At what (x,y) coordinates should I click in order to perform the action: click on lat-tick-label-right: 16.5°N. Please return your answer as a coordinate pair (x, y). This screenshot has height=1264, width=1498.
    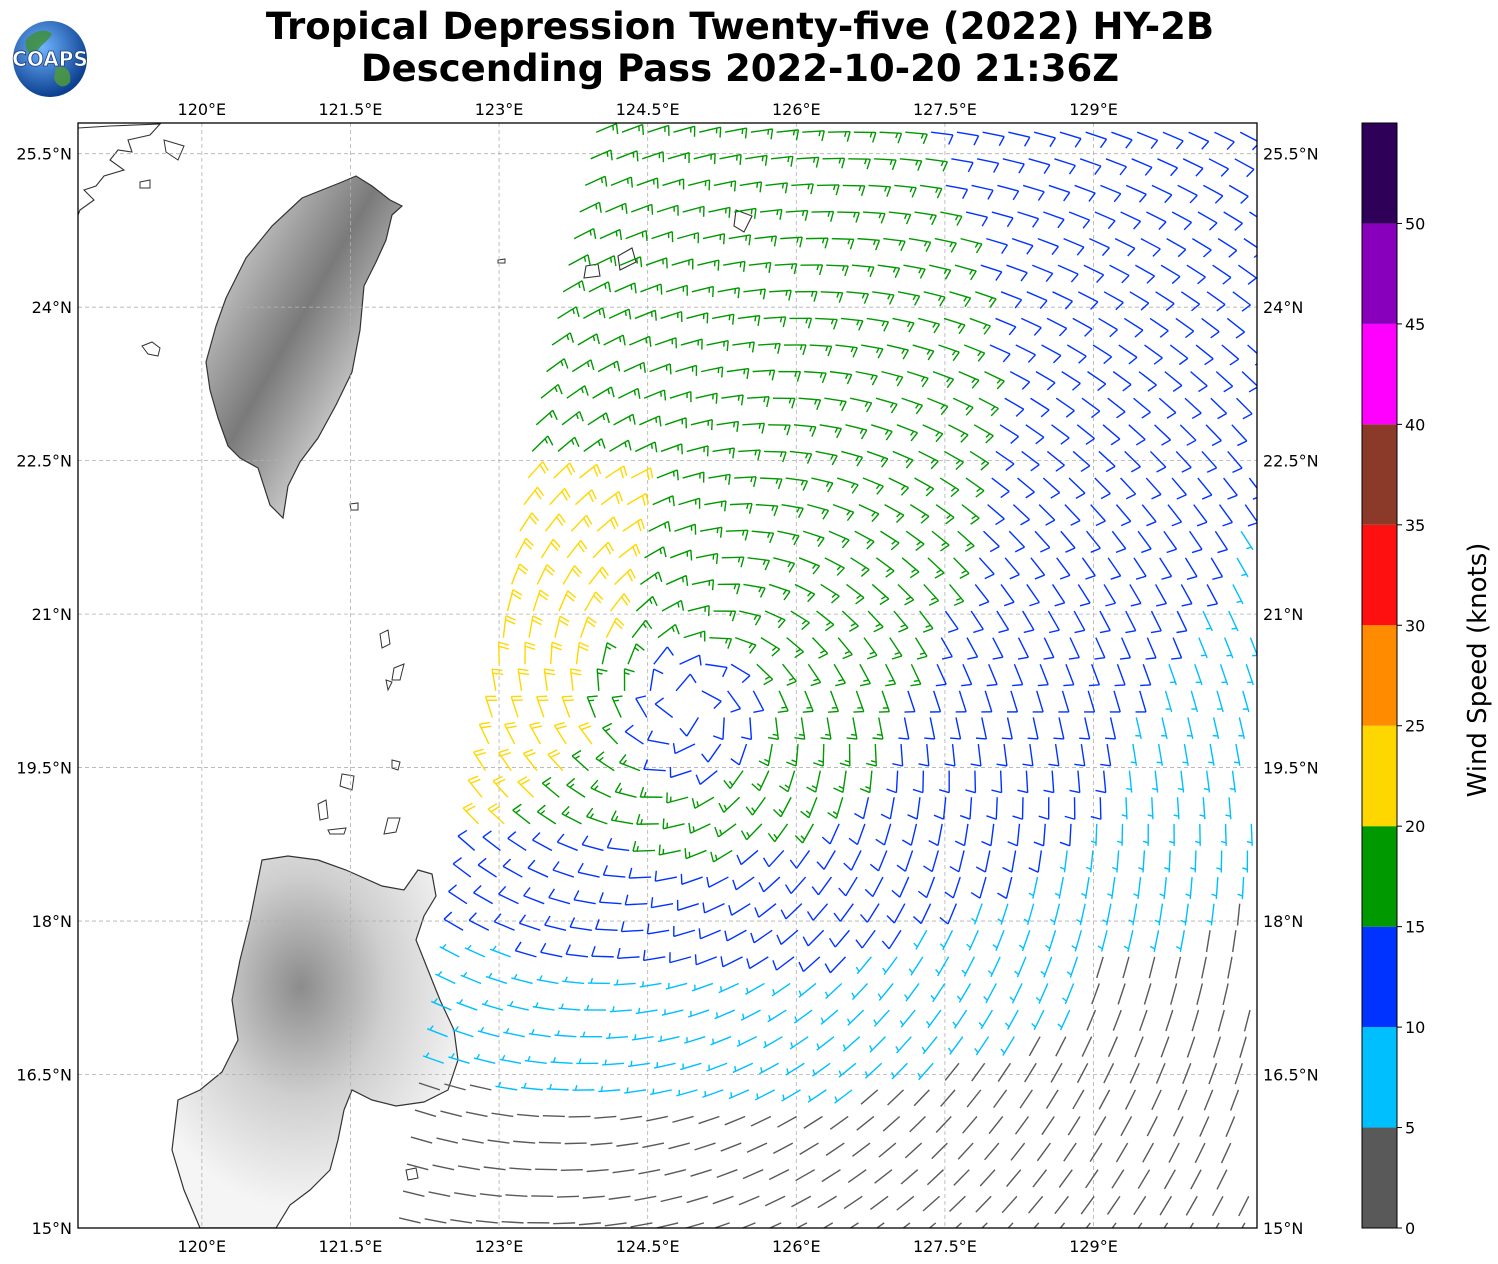
    Looking at the image, I should click on (1291, 1075).